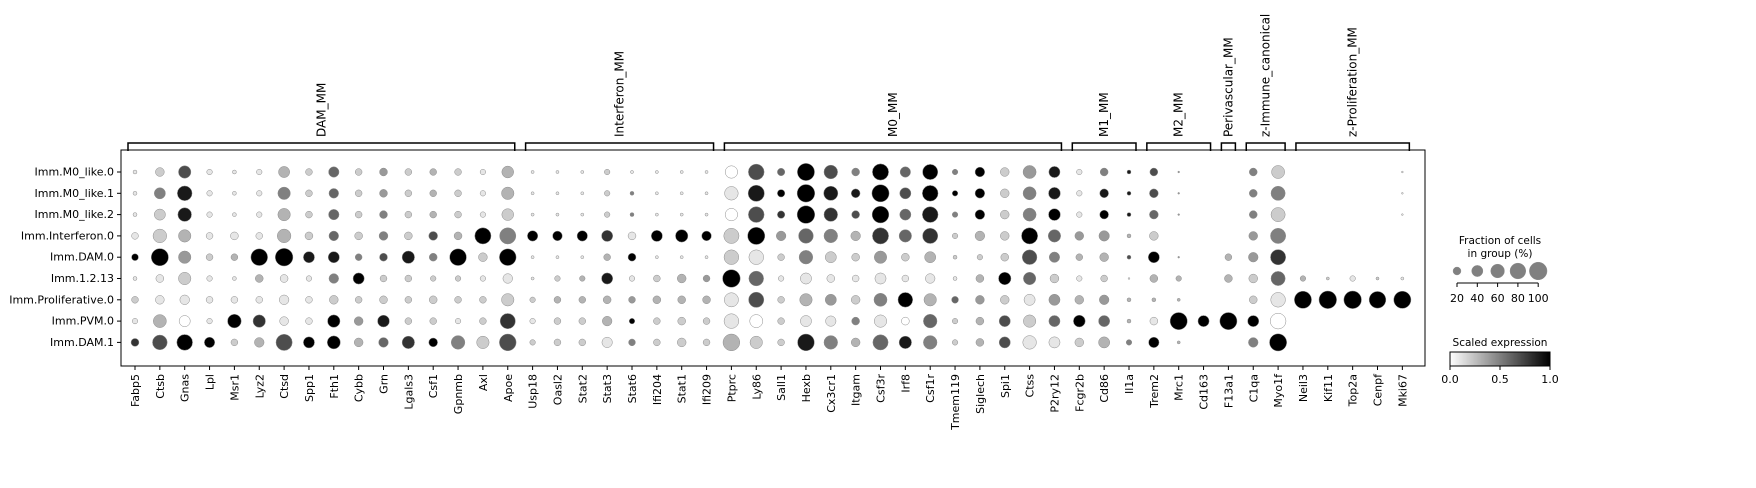 This screenshot has width=1756, height=488. Describe the element at coordinates (1204, 392) in the screenshot. I see `gene-label: Cd163` at that location.